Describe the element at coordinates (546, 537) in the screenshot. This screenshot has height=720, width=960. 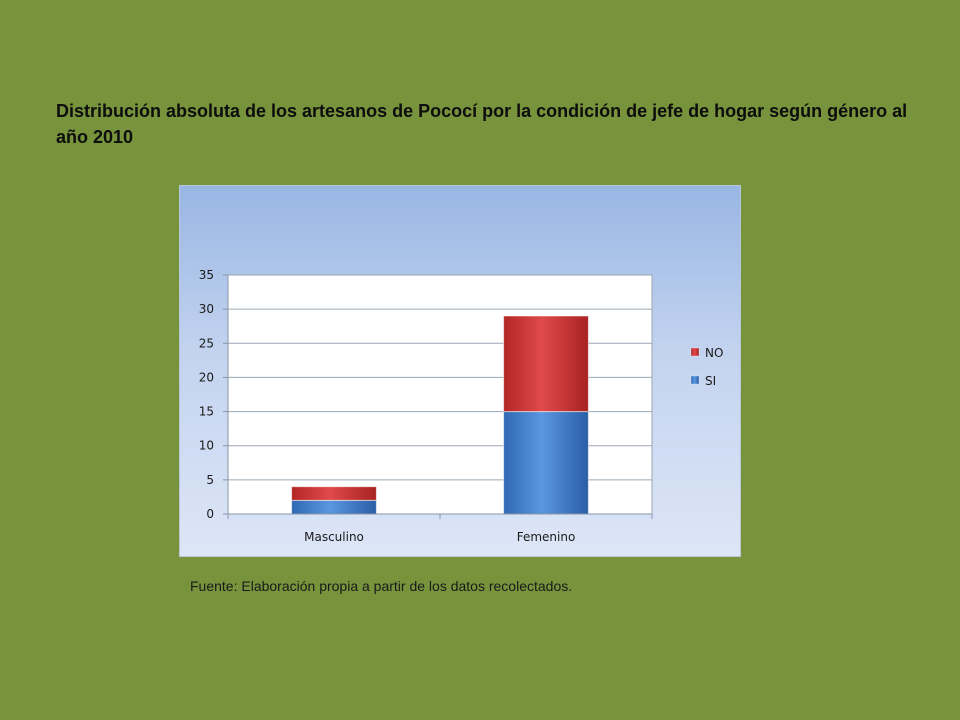
I see `x-category-label: Femenino` at that location.